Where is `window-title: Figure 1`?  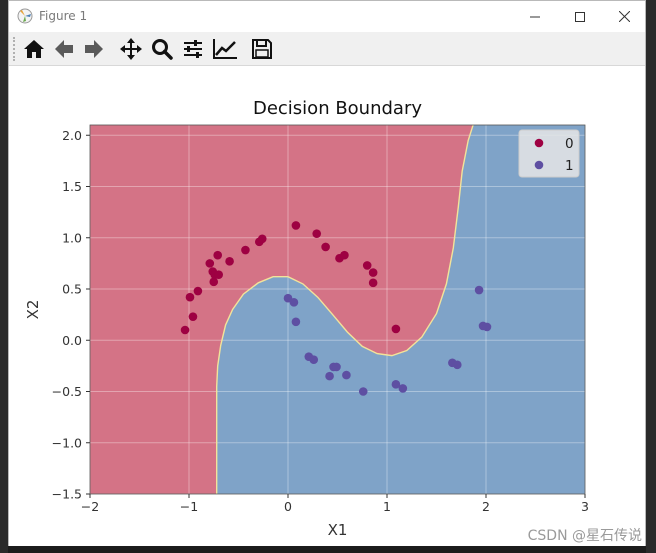 window-title: Figure 1 is located at coordinates (63, 16).